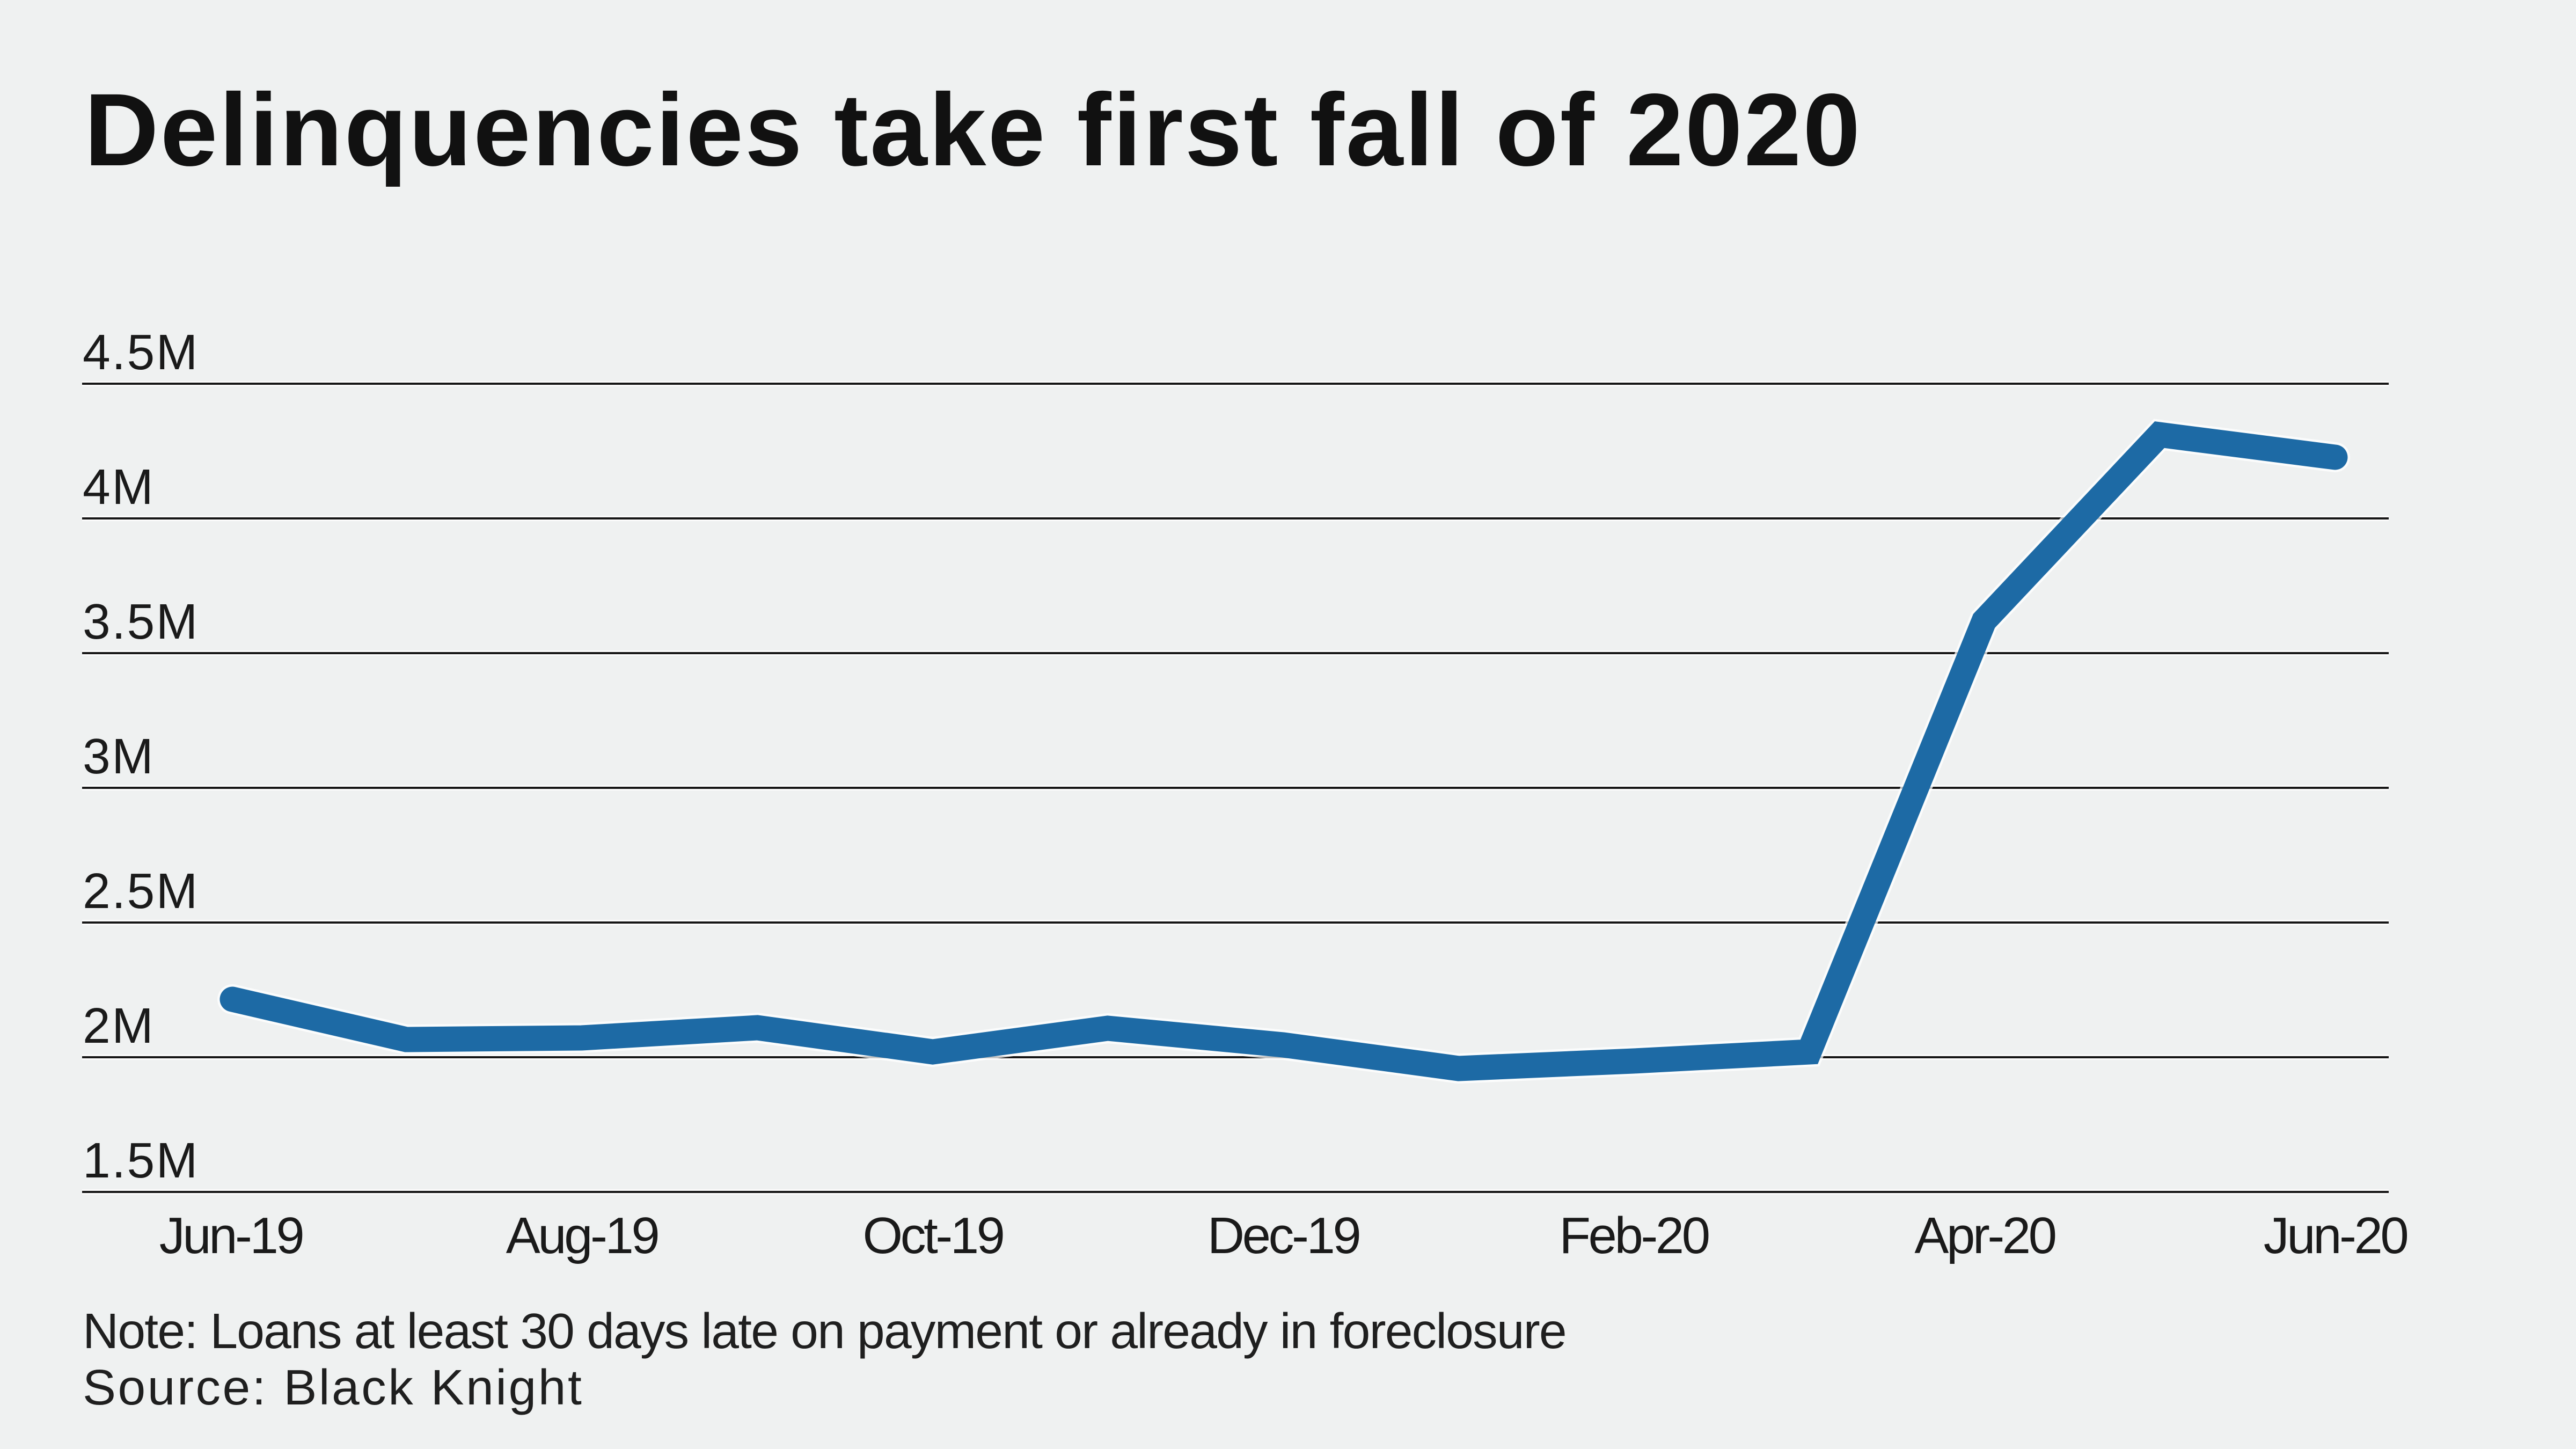  I want to click on svg-text: Feb-20, so click(1633, 1235).